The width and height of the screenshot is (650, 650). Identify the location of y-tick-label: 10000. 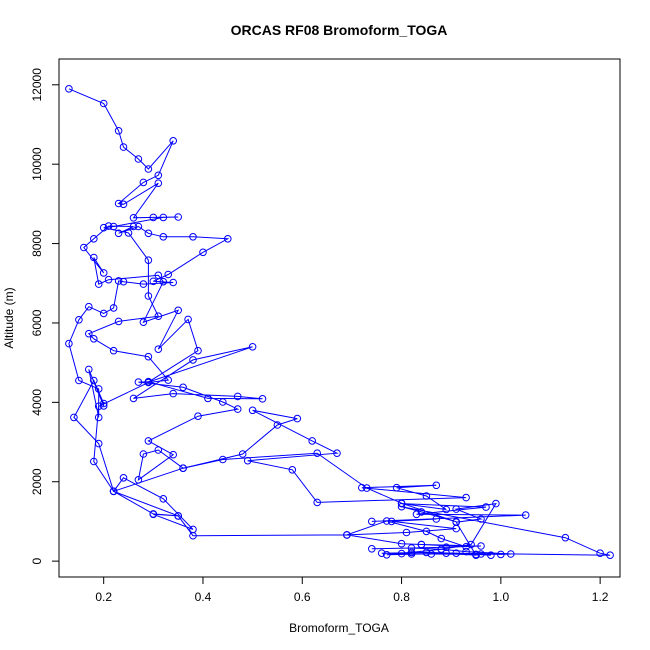
(37, 164).